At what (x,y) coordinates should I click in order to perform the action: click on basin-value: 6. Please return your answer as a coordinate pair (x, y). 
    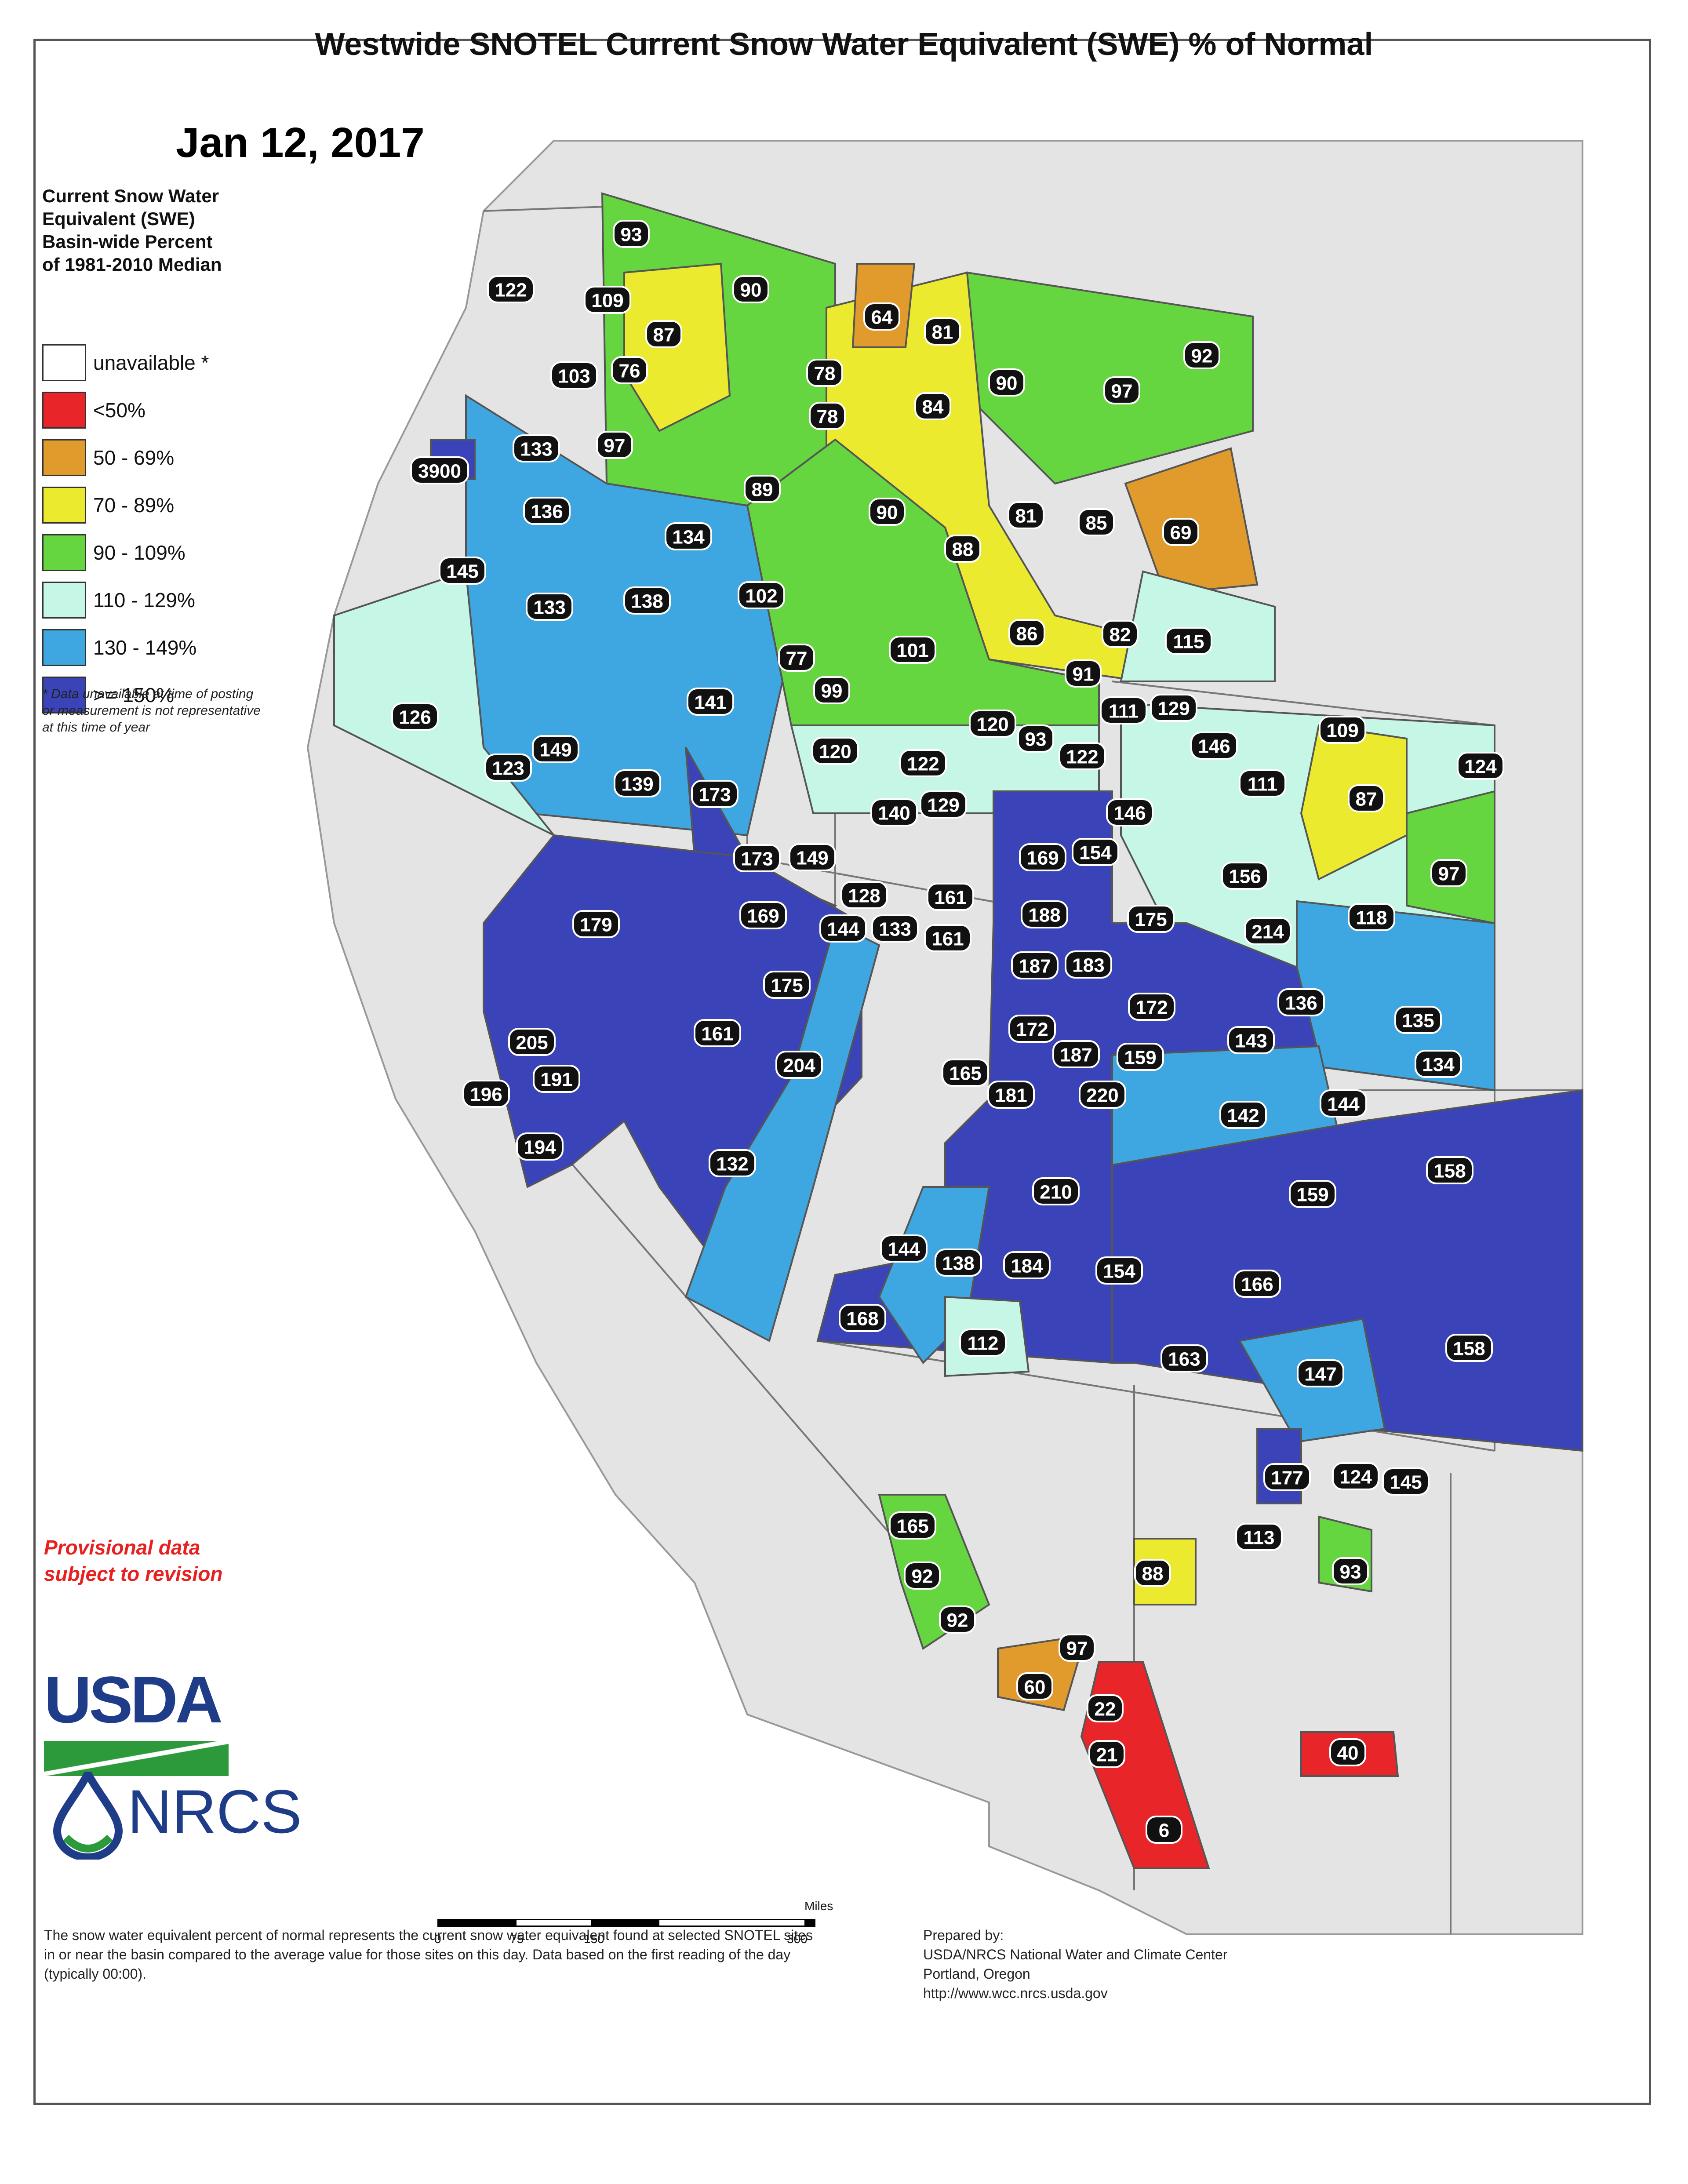
    Looking at the image, I should click on (1164, 1831).